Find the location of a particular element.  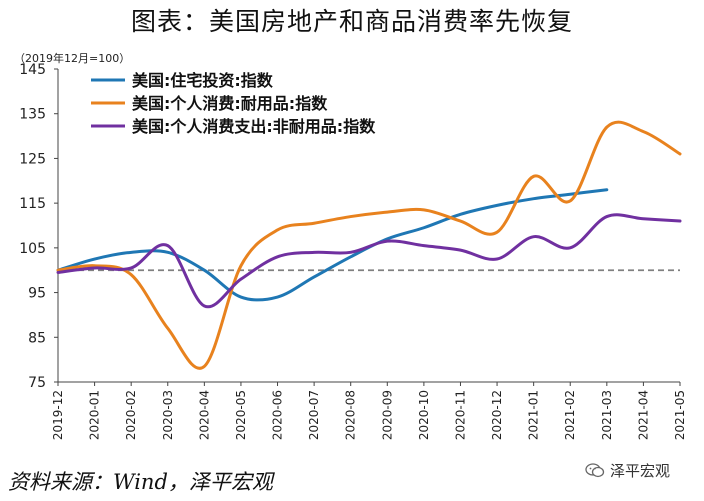

x-tick-label: 2021-01 is located at coordinates (534, 415).